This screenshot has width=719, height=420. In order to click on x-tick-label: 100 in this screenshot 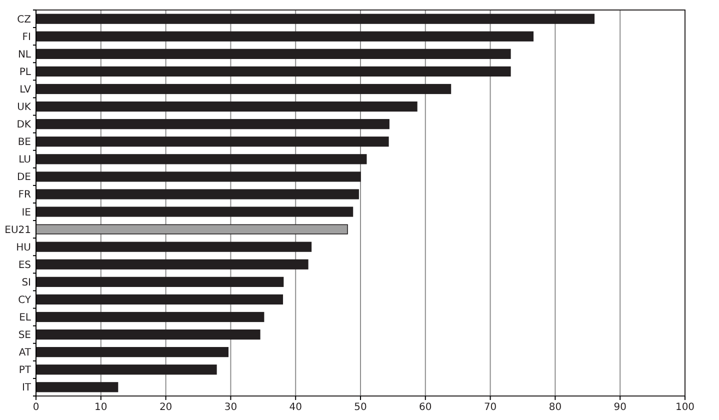, I will do `click(685, 408)`.